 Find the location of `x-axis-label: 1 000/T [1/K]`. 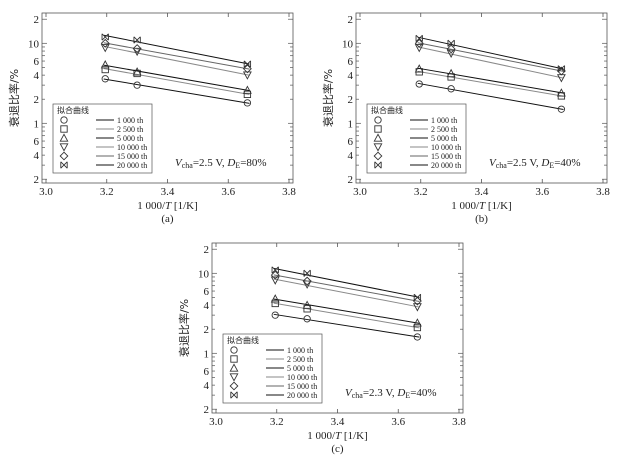

x-axis-label: 1 000/T [1/K] is located at coordinates (481, 206).